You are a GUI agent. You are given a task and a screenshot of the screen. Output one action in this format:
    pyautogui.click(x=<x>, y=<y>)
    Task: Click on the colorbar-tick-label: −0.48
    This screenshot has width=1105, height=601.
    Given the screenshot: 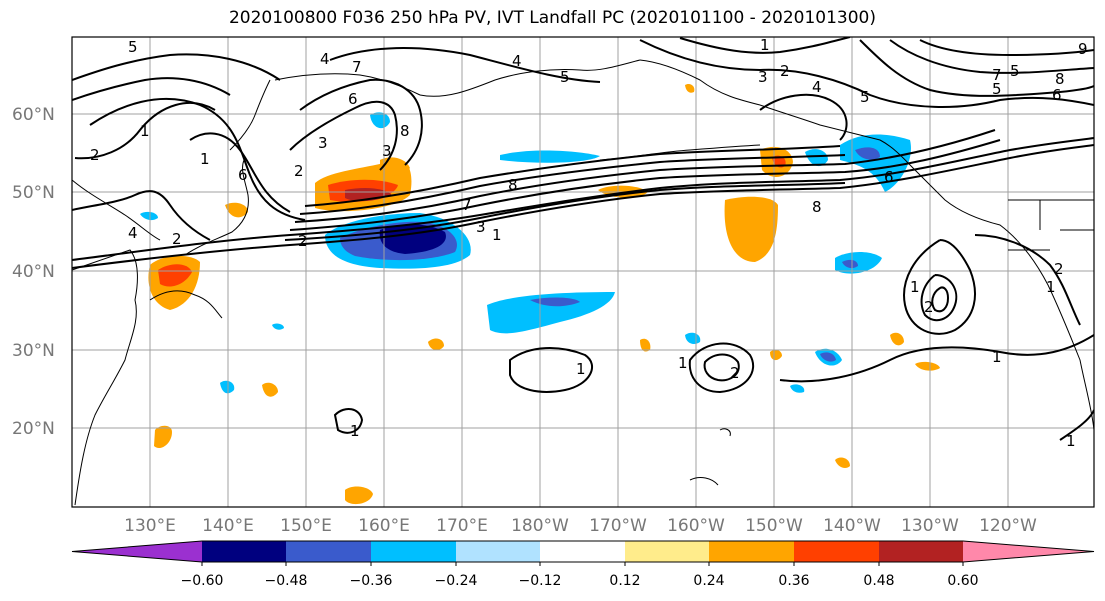 What is the action you would take?
    pyautogui.click(x=286, y=581)
    